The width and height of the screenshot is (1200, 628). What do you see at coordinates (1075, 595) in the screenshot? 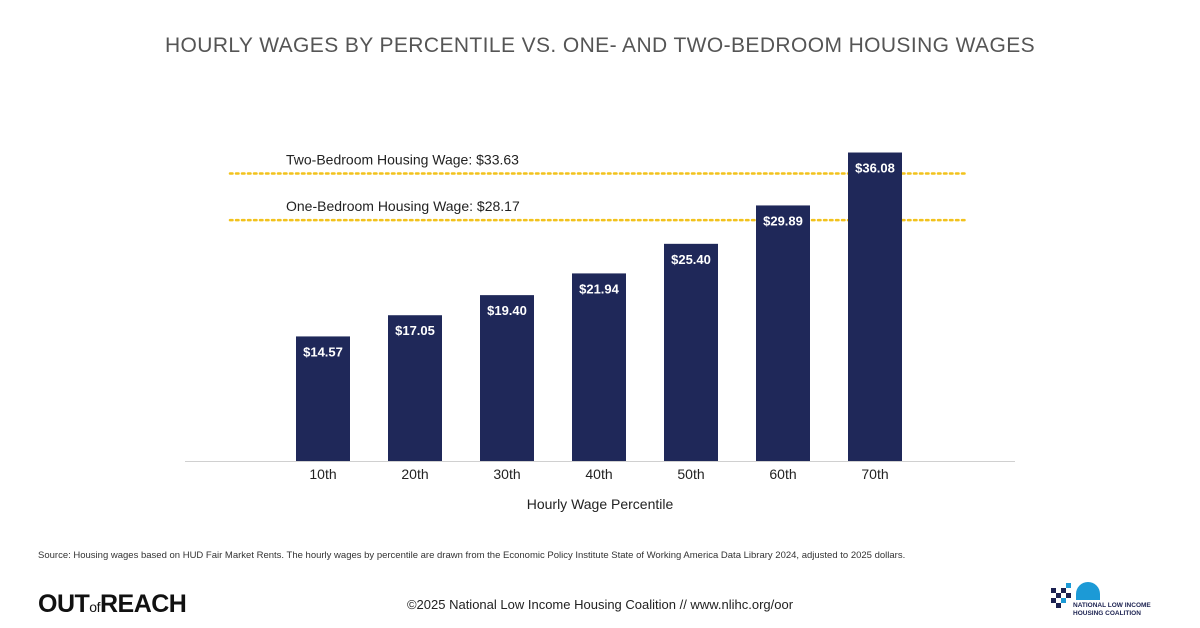
I see `house-icon` at bounding box center [1075, 595].